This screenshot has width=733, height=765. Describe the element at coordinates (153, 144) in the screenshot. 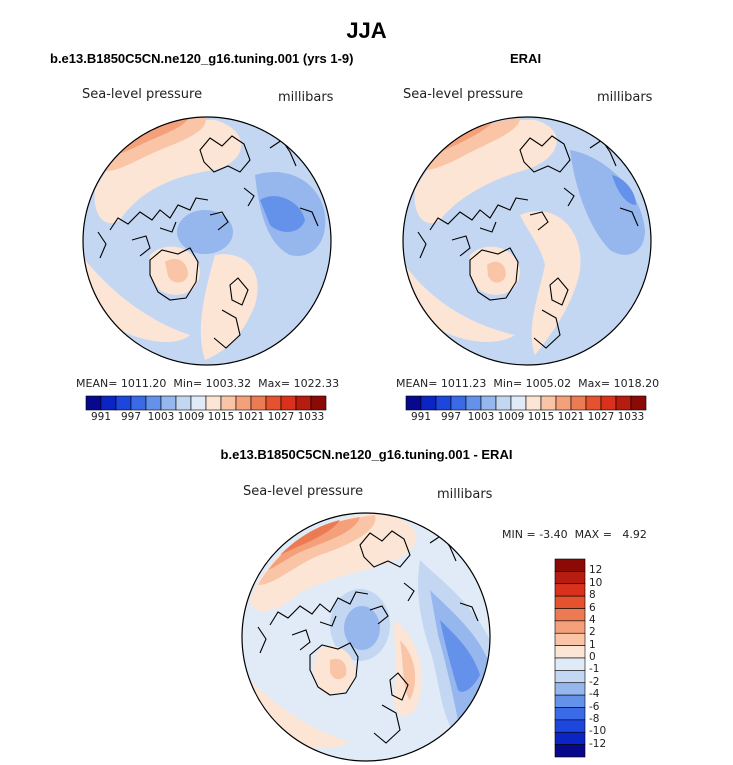

I see `panel1-field-high-mid` at that location.